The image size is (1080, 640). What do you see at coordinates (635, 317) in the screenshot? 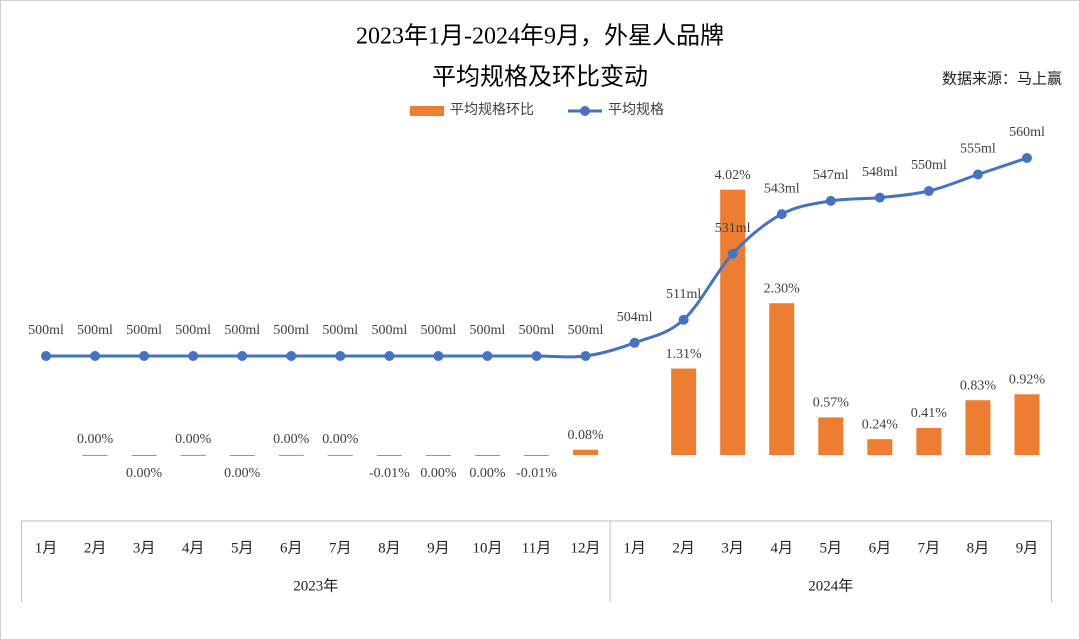
I see `data-label: 504ml` at bounding box center [635, 317].